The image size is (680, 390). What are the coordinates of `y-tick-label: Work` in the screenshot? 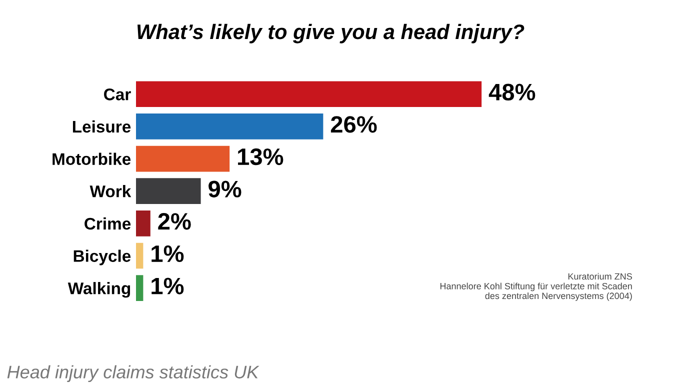 It's located at (111, 191).